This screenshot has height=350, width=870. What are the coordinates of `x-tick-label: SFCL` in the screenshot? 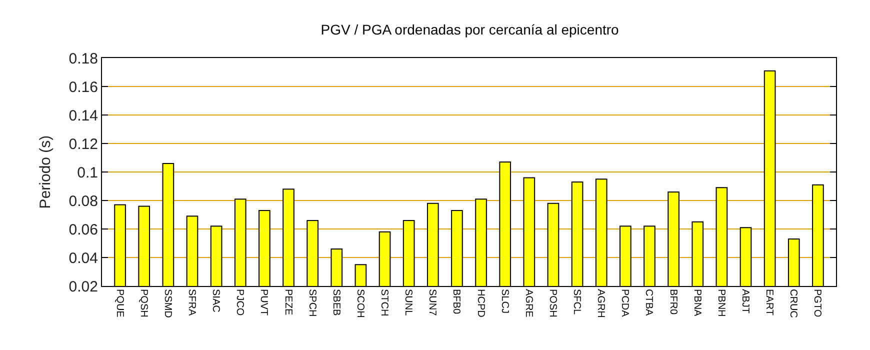 It's located at (576, 302).